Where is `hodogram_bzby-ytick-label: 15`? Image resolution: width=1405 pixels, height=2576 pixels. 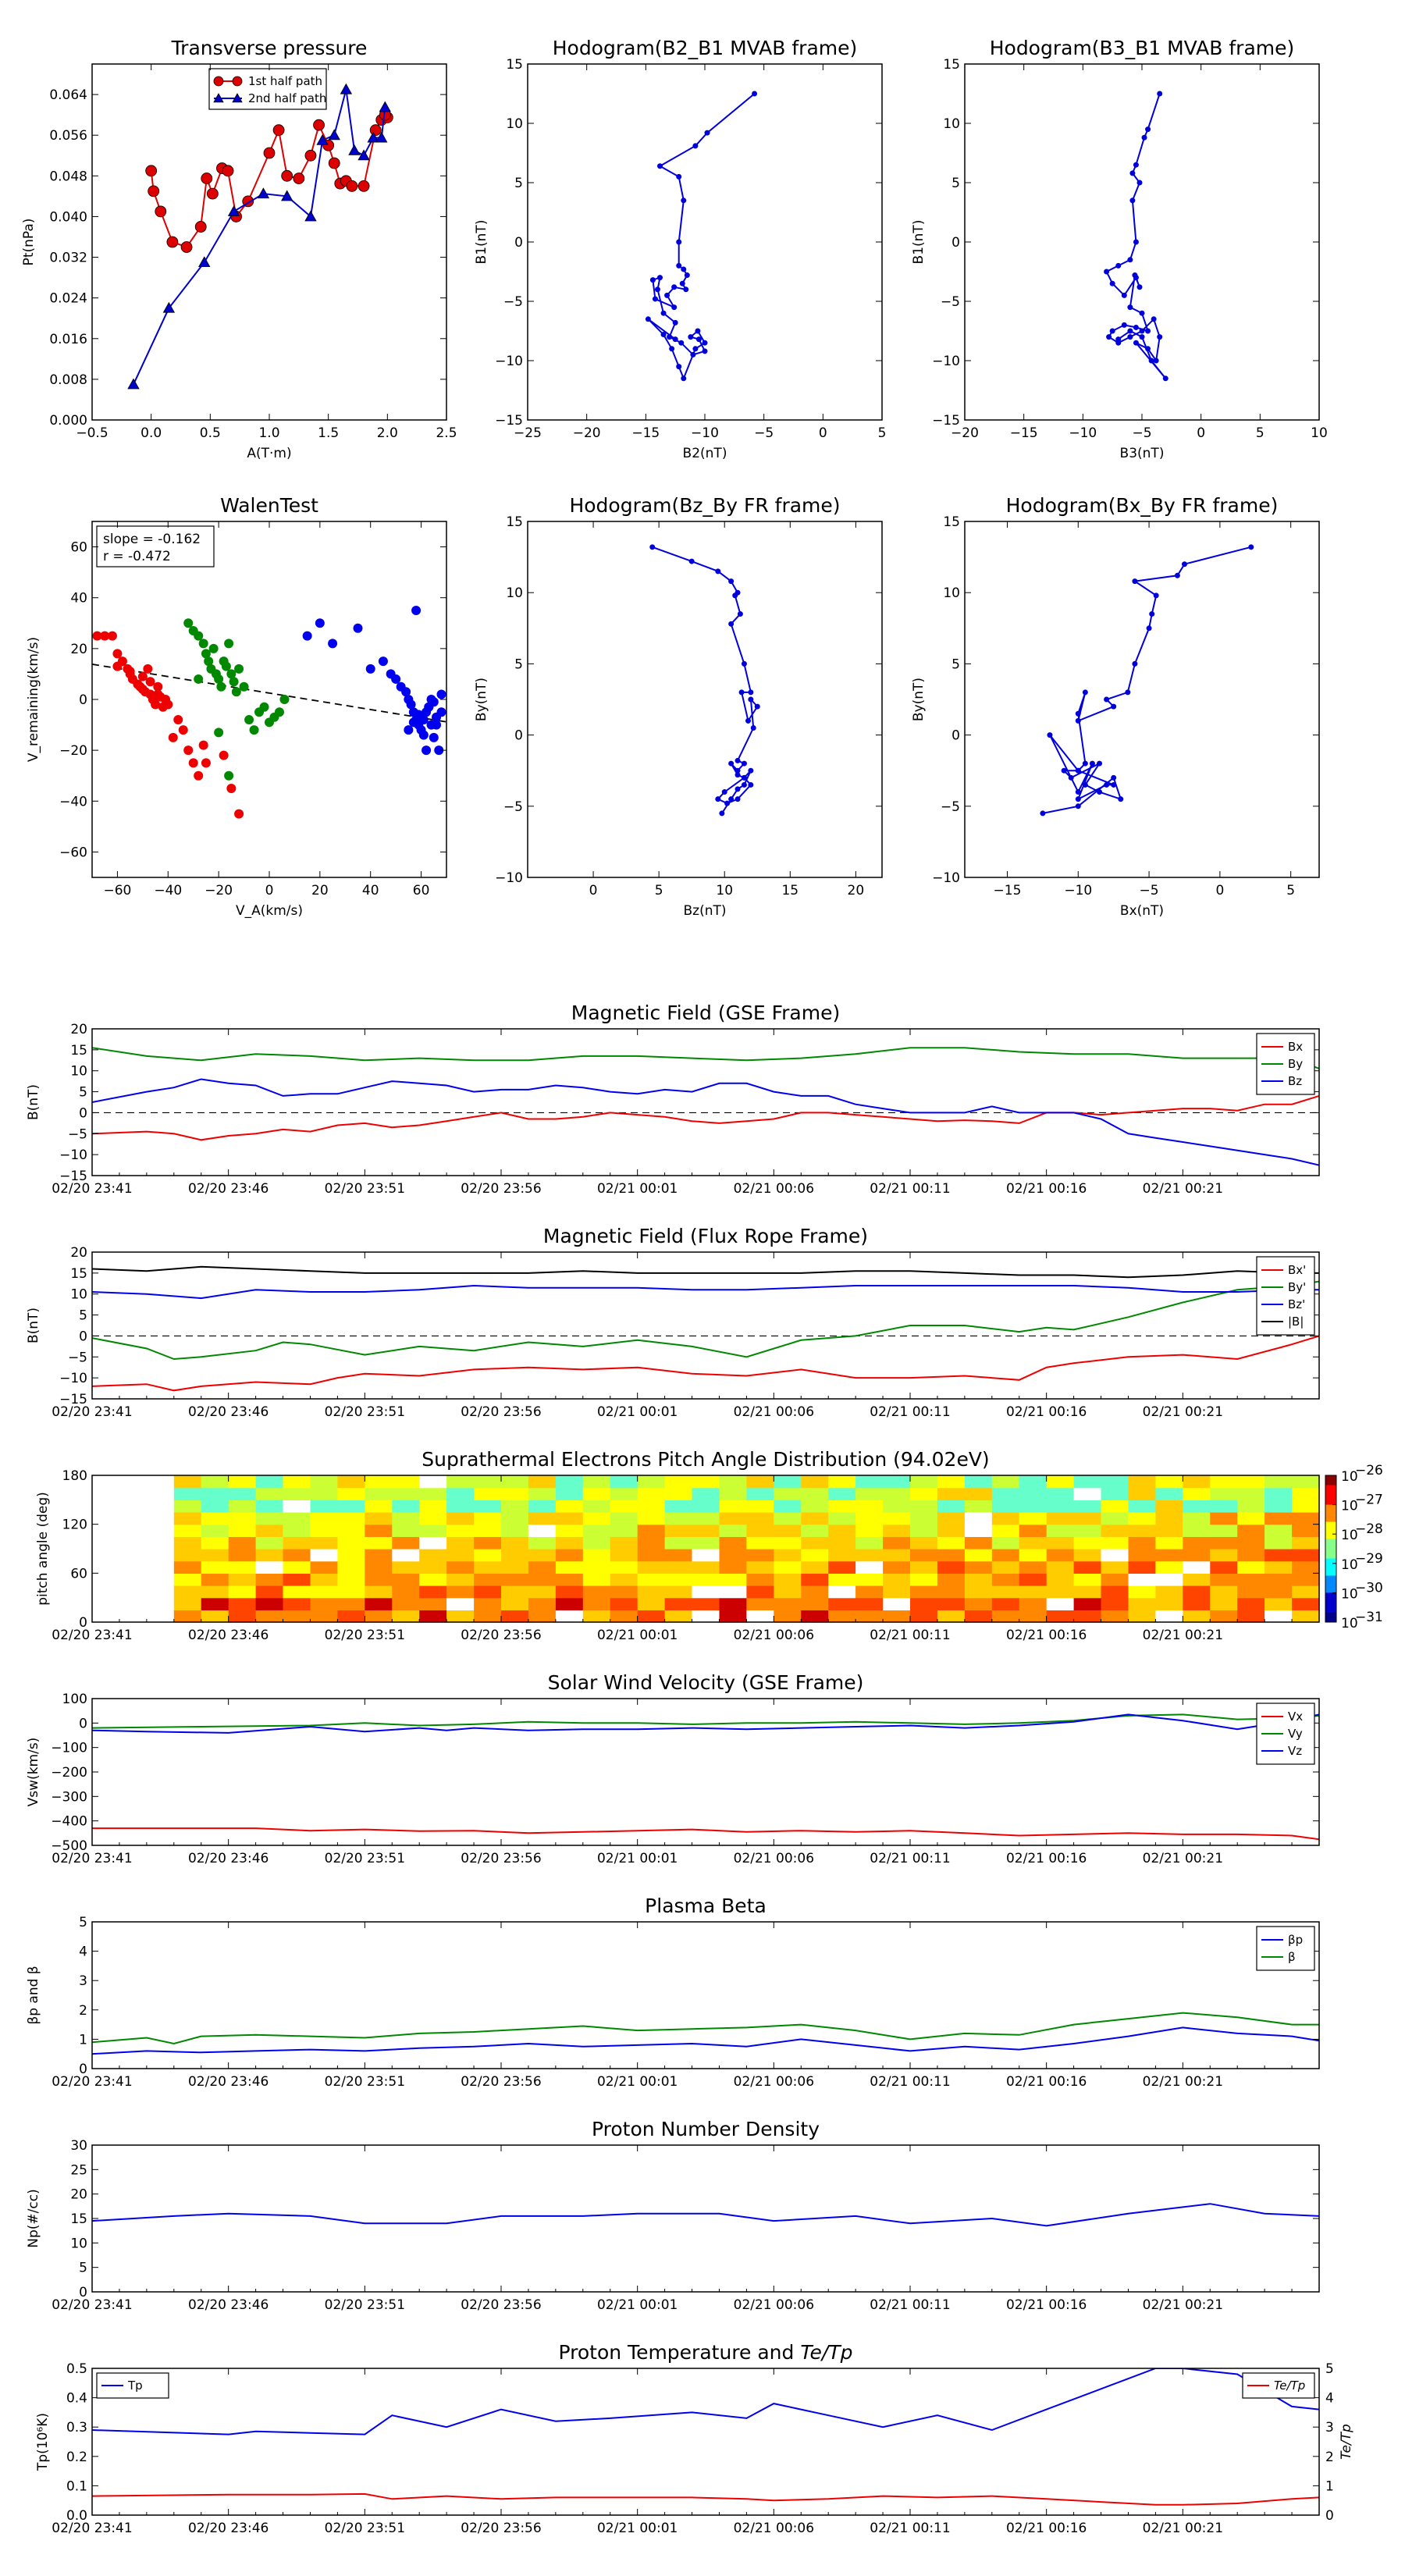
hodogram_bzby-ytick-label: 15 is located at coordinates (514, 522).